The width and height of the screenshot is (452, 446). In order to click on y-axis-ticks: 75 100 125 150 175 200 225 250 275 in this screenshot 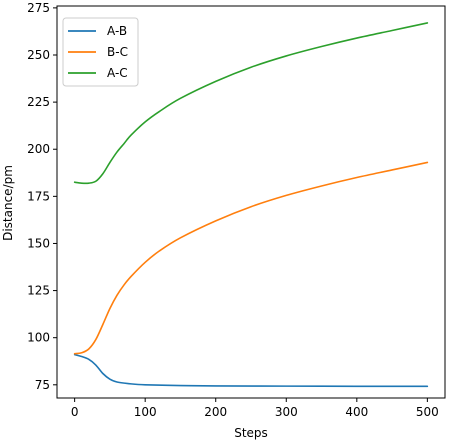, I will do `click(42, 196)`.